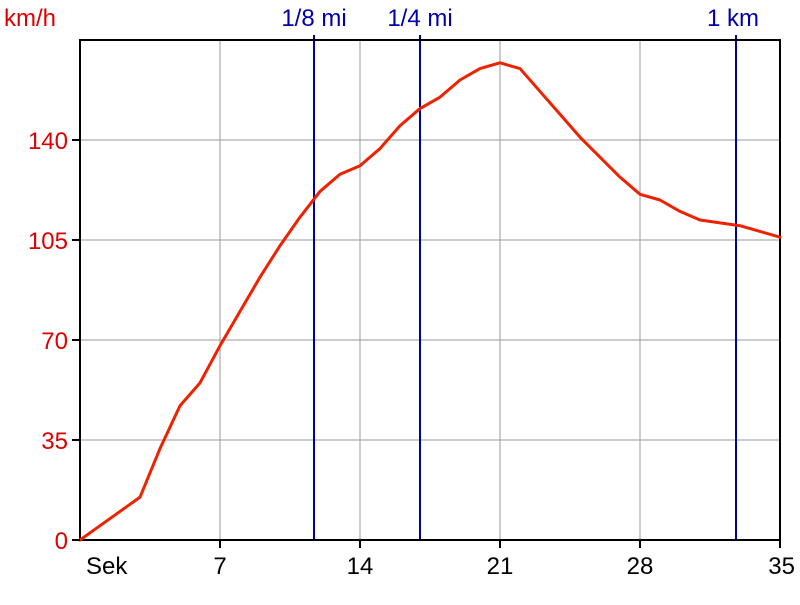 The height and width of the screenshot is (605, 800). Describe the element at coordinates (733, 18) in the screenshot. I see `marker-label: 1 km` at that location.